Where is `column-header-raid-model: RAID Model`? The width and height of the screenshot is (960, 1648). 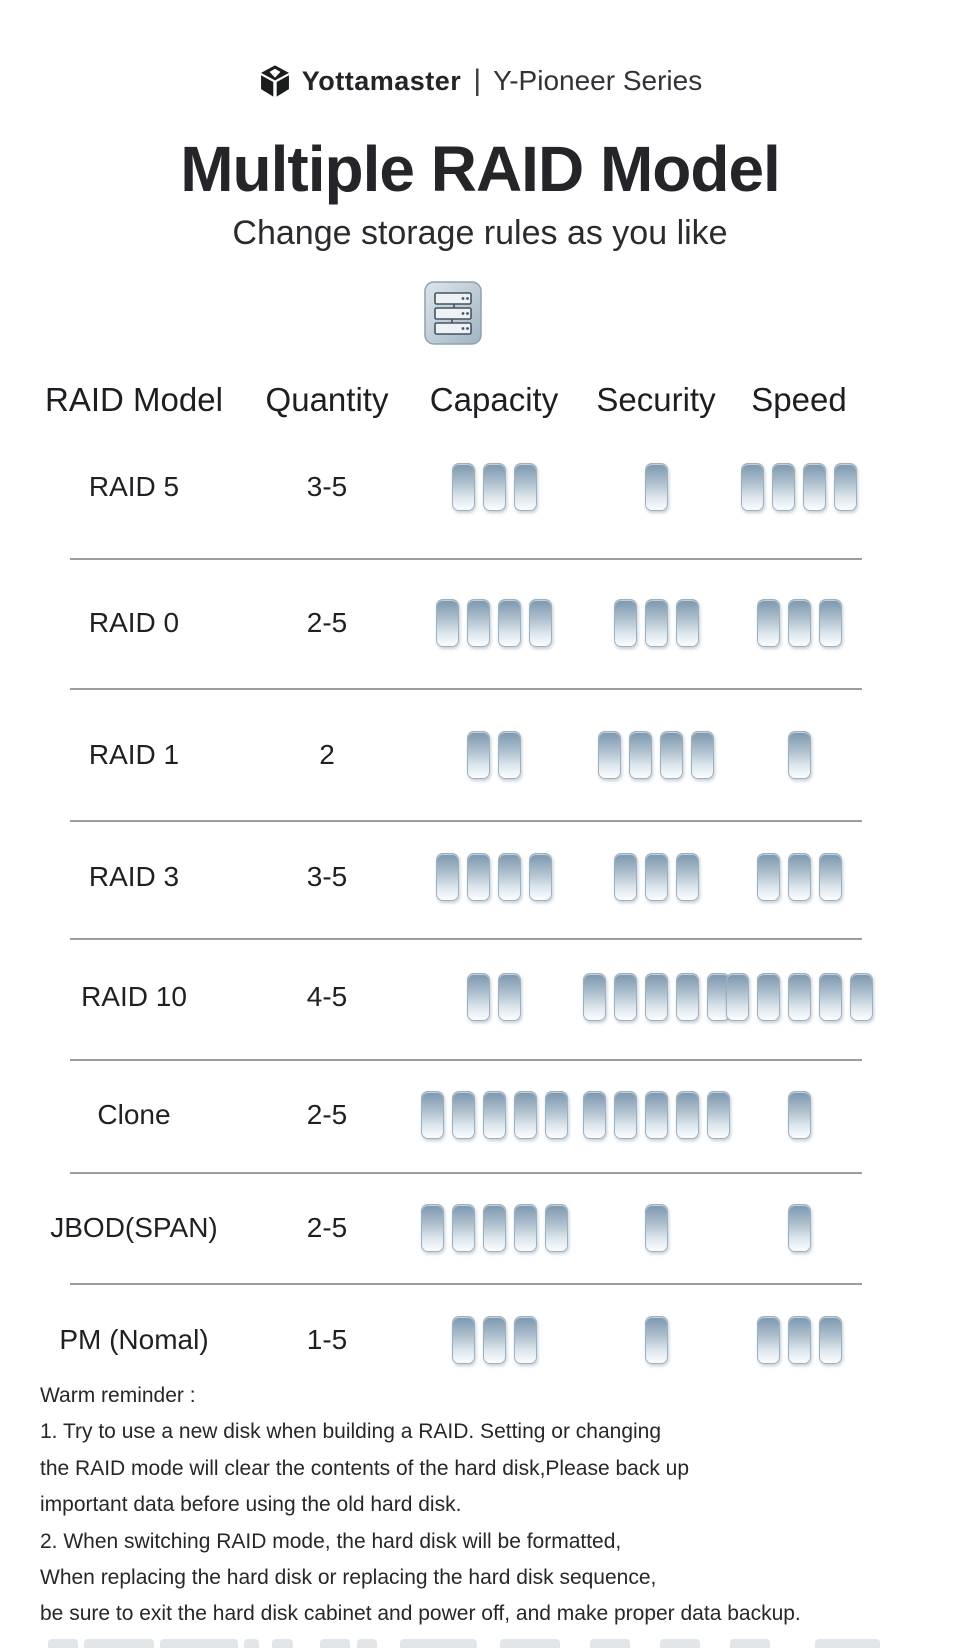 column-header-raid-model: RAID Model is located at coordinates (134, 399).